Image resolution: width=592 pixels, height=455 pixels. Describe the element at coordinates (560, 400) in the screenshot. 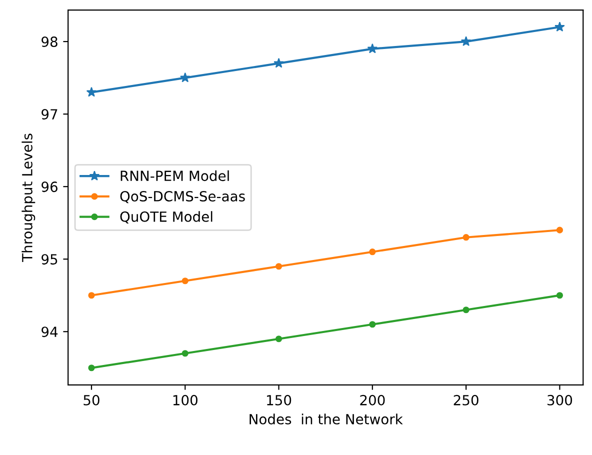

I see `x-tick-label: 300` at that location.